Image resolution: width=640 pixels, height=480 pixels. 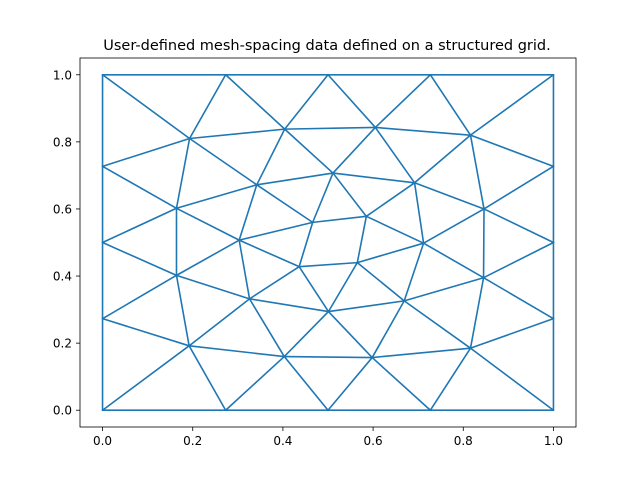 What do you see at coordinates (282, 441) in the screenshot?
I see `x-tick-label: 0.4` at bounding box center [282, 441].